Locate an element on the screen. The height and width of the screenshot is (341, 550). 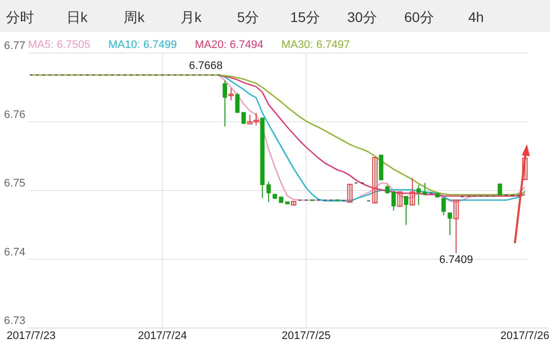
text: 15分 is located at coordinates (305, 17).